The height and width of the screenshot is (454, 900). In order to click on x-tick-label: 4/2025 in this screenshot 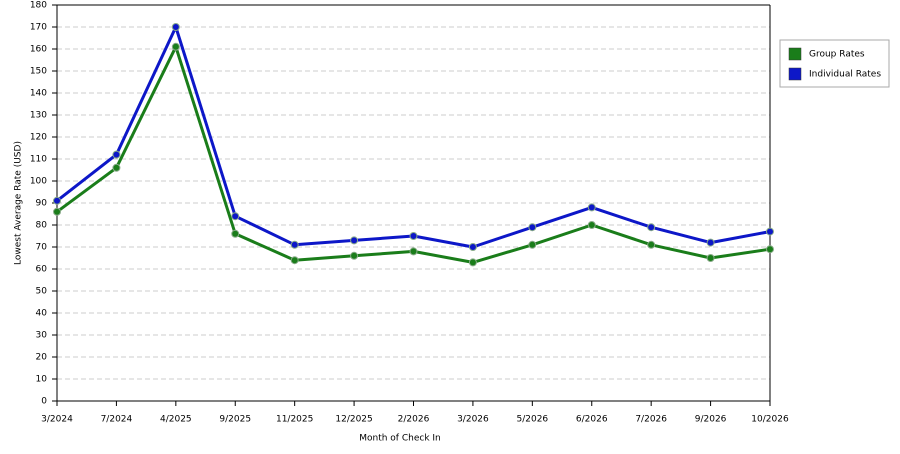, I will do `click(176, 420)`.